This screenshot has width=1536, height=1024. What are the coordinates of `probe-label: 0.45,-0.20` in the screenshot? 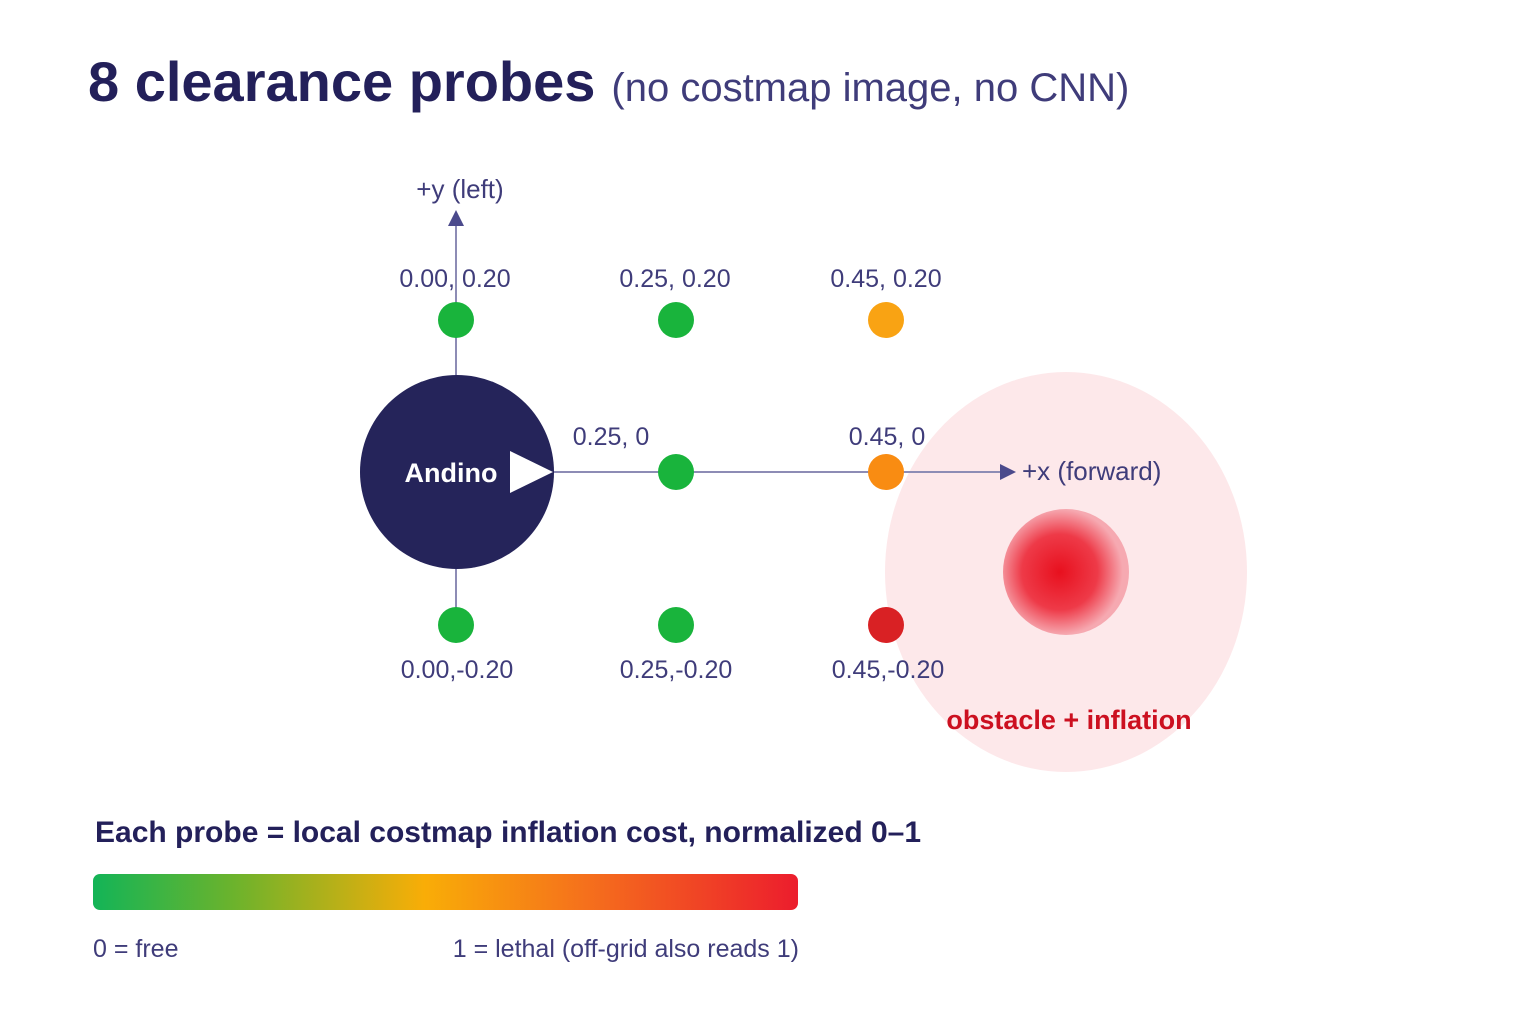 It's located at (888, 670).